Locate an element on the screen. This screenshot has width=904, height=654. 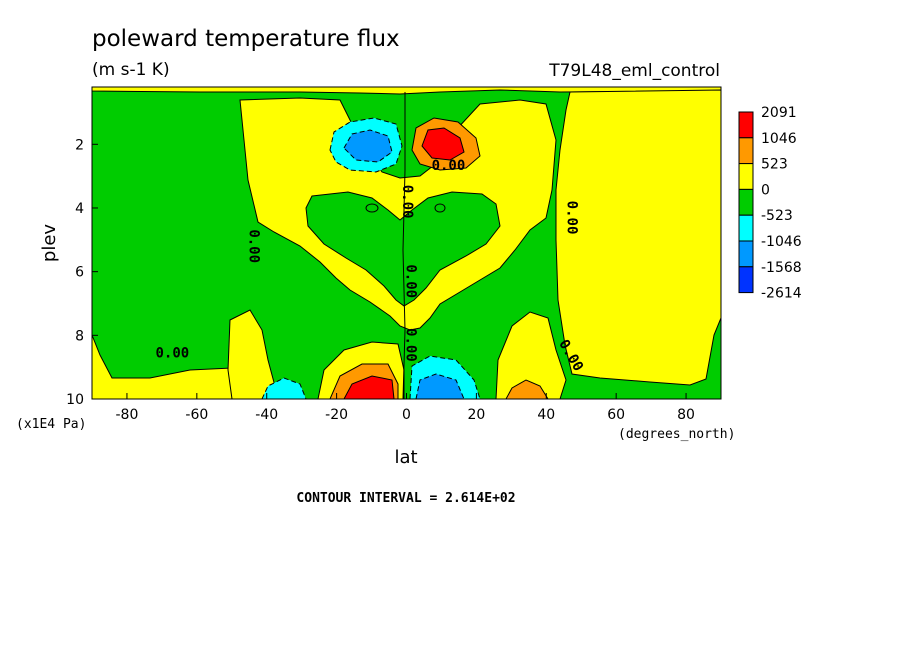
colorbar-label: 0 is located at coordinates (765, 190).